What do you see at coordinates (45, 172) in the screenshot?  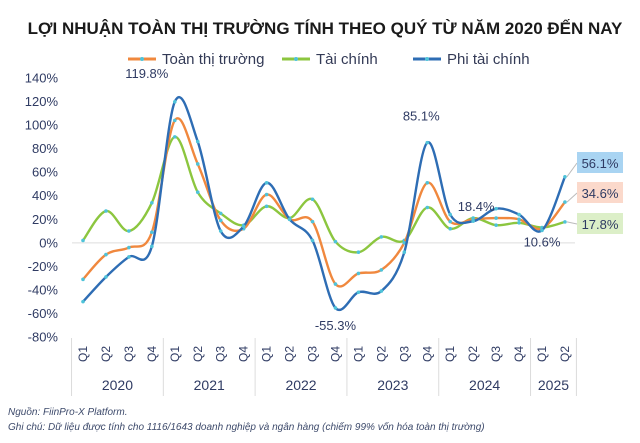 I see `y-tick-label: 60%` at bounding box center [45, 172].